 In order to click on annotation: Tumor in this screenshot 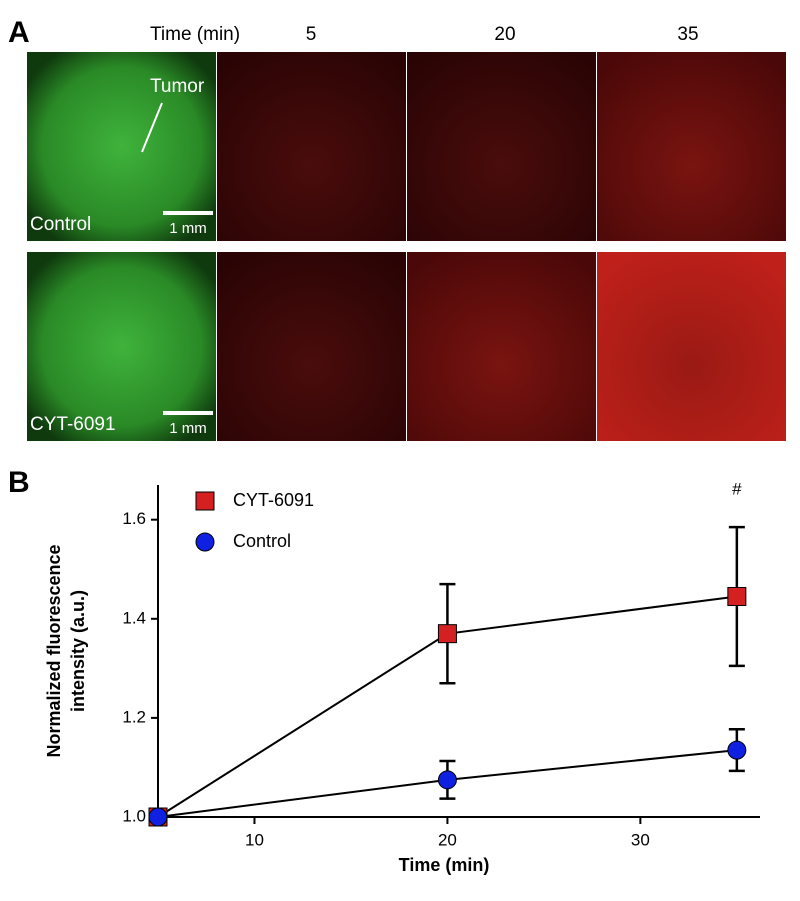, I will do `click(177, 86)`.